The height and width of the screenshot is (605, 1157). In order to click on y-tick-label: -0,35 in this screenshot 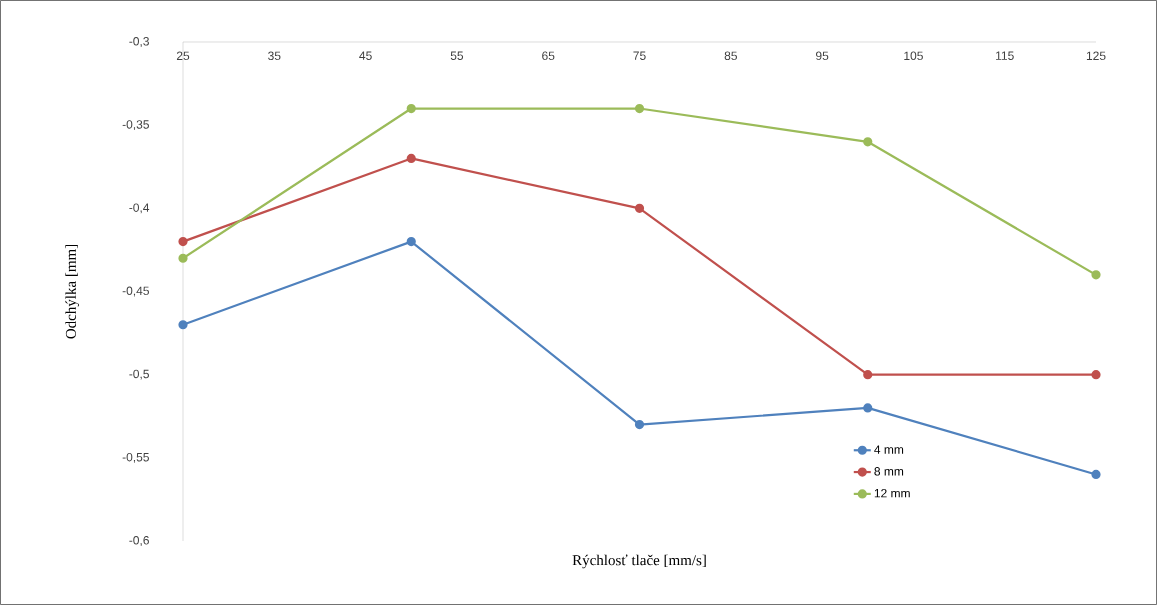, I will do `click(135, 125)`.